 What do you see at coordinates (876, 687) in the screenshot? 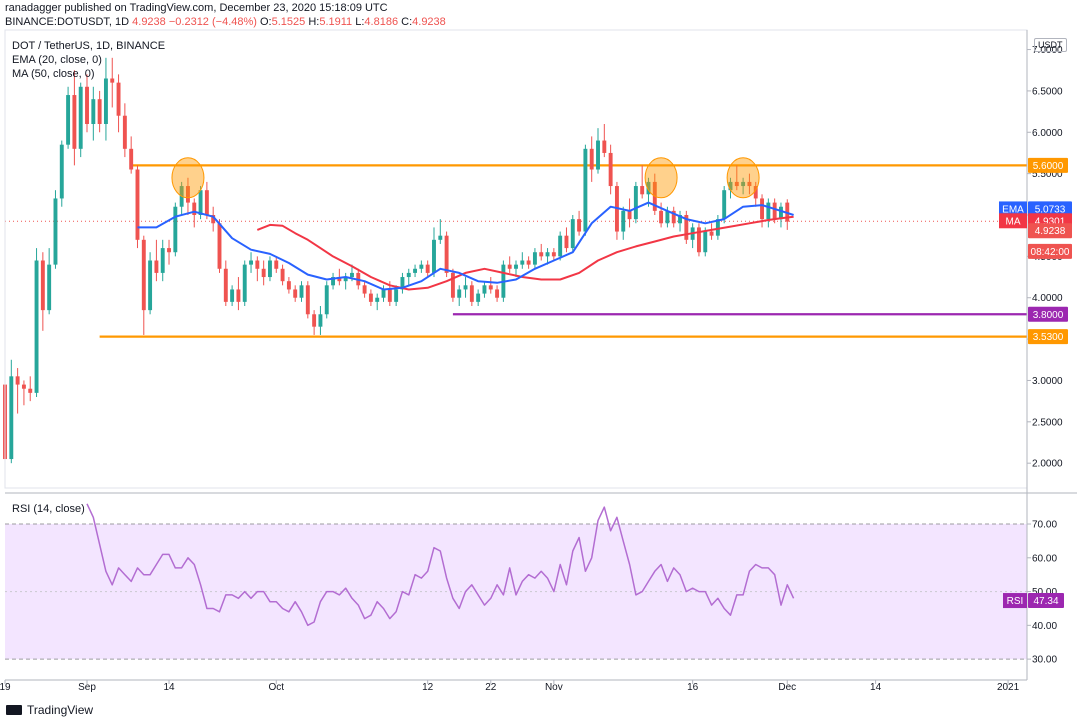
I see `time-tick-label: 14` at bounding box center [876, 687].